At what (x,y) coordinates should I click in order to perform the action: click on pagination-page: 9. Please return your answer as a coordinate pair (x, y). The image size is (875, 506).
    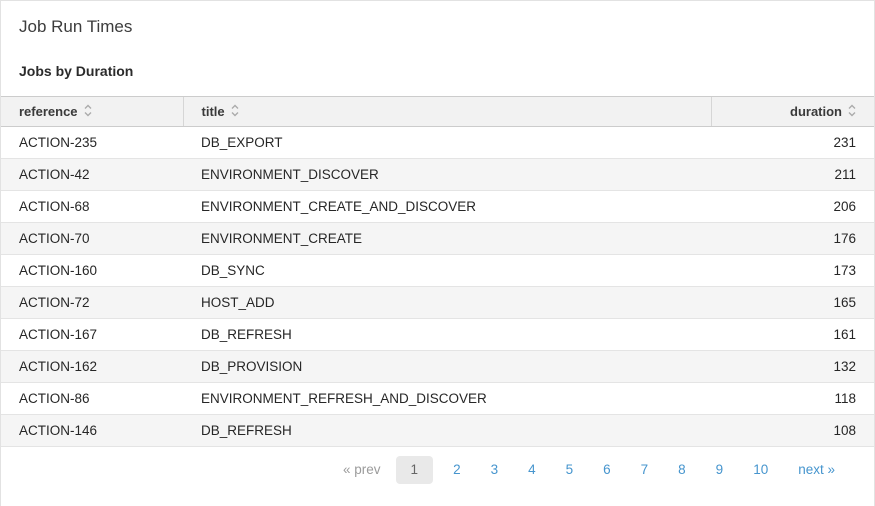
    Looking at the image, I should click on (719, 469).